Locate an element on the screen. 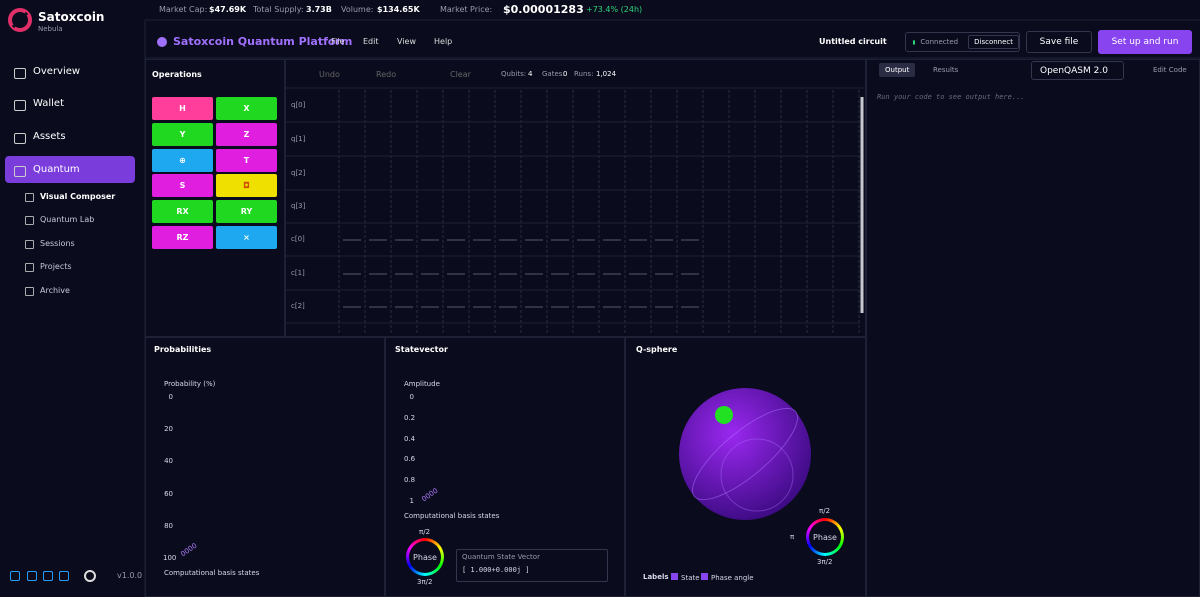  language-select: OpenQASM 2.0 is located at coordinates (1077, 70).